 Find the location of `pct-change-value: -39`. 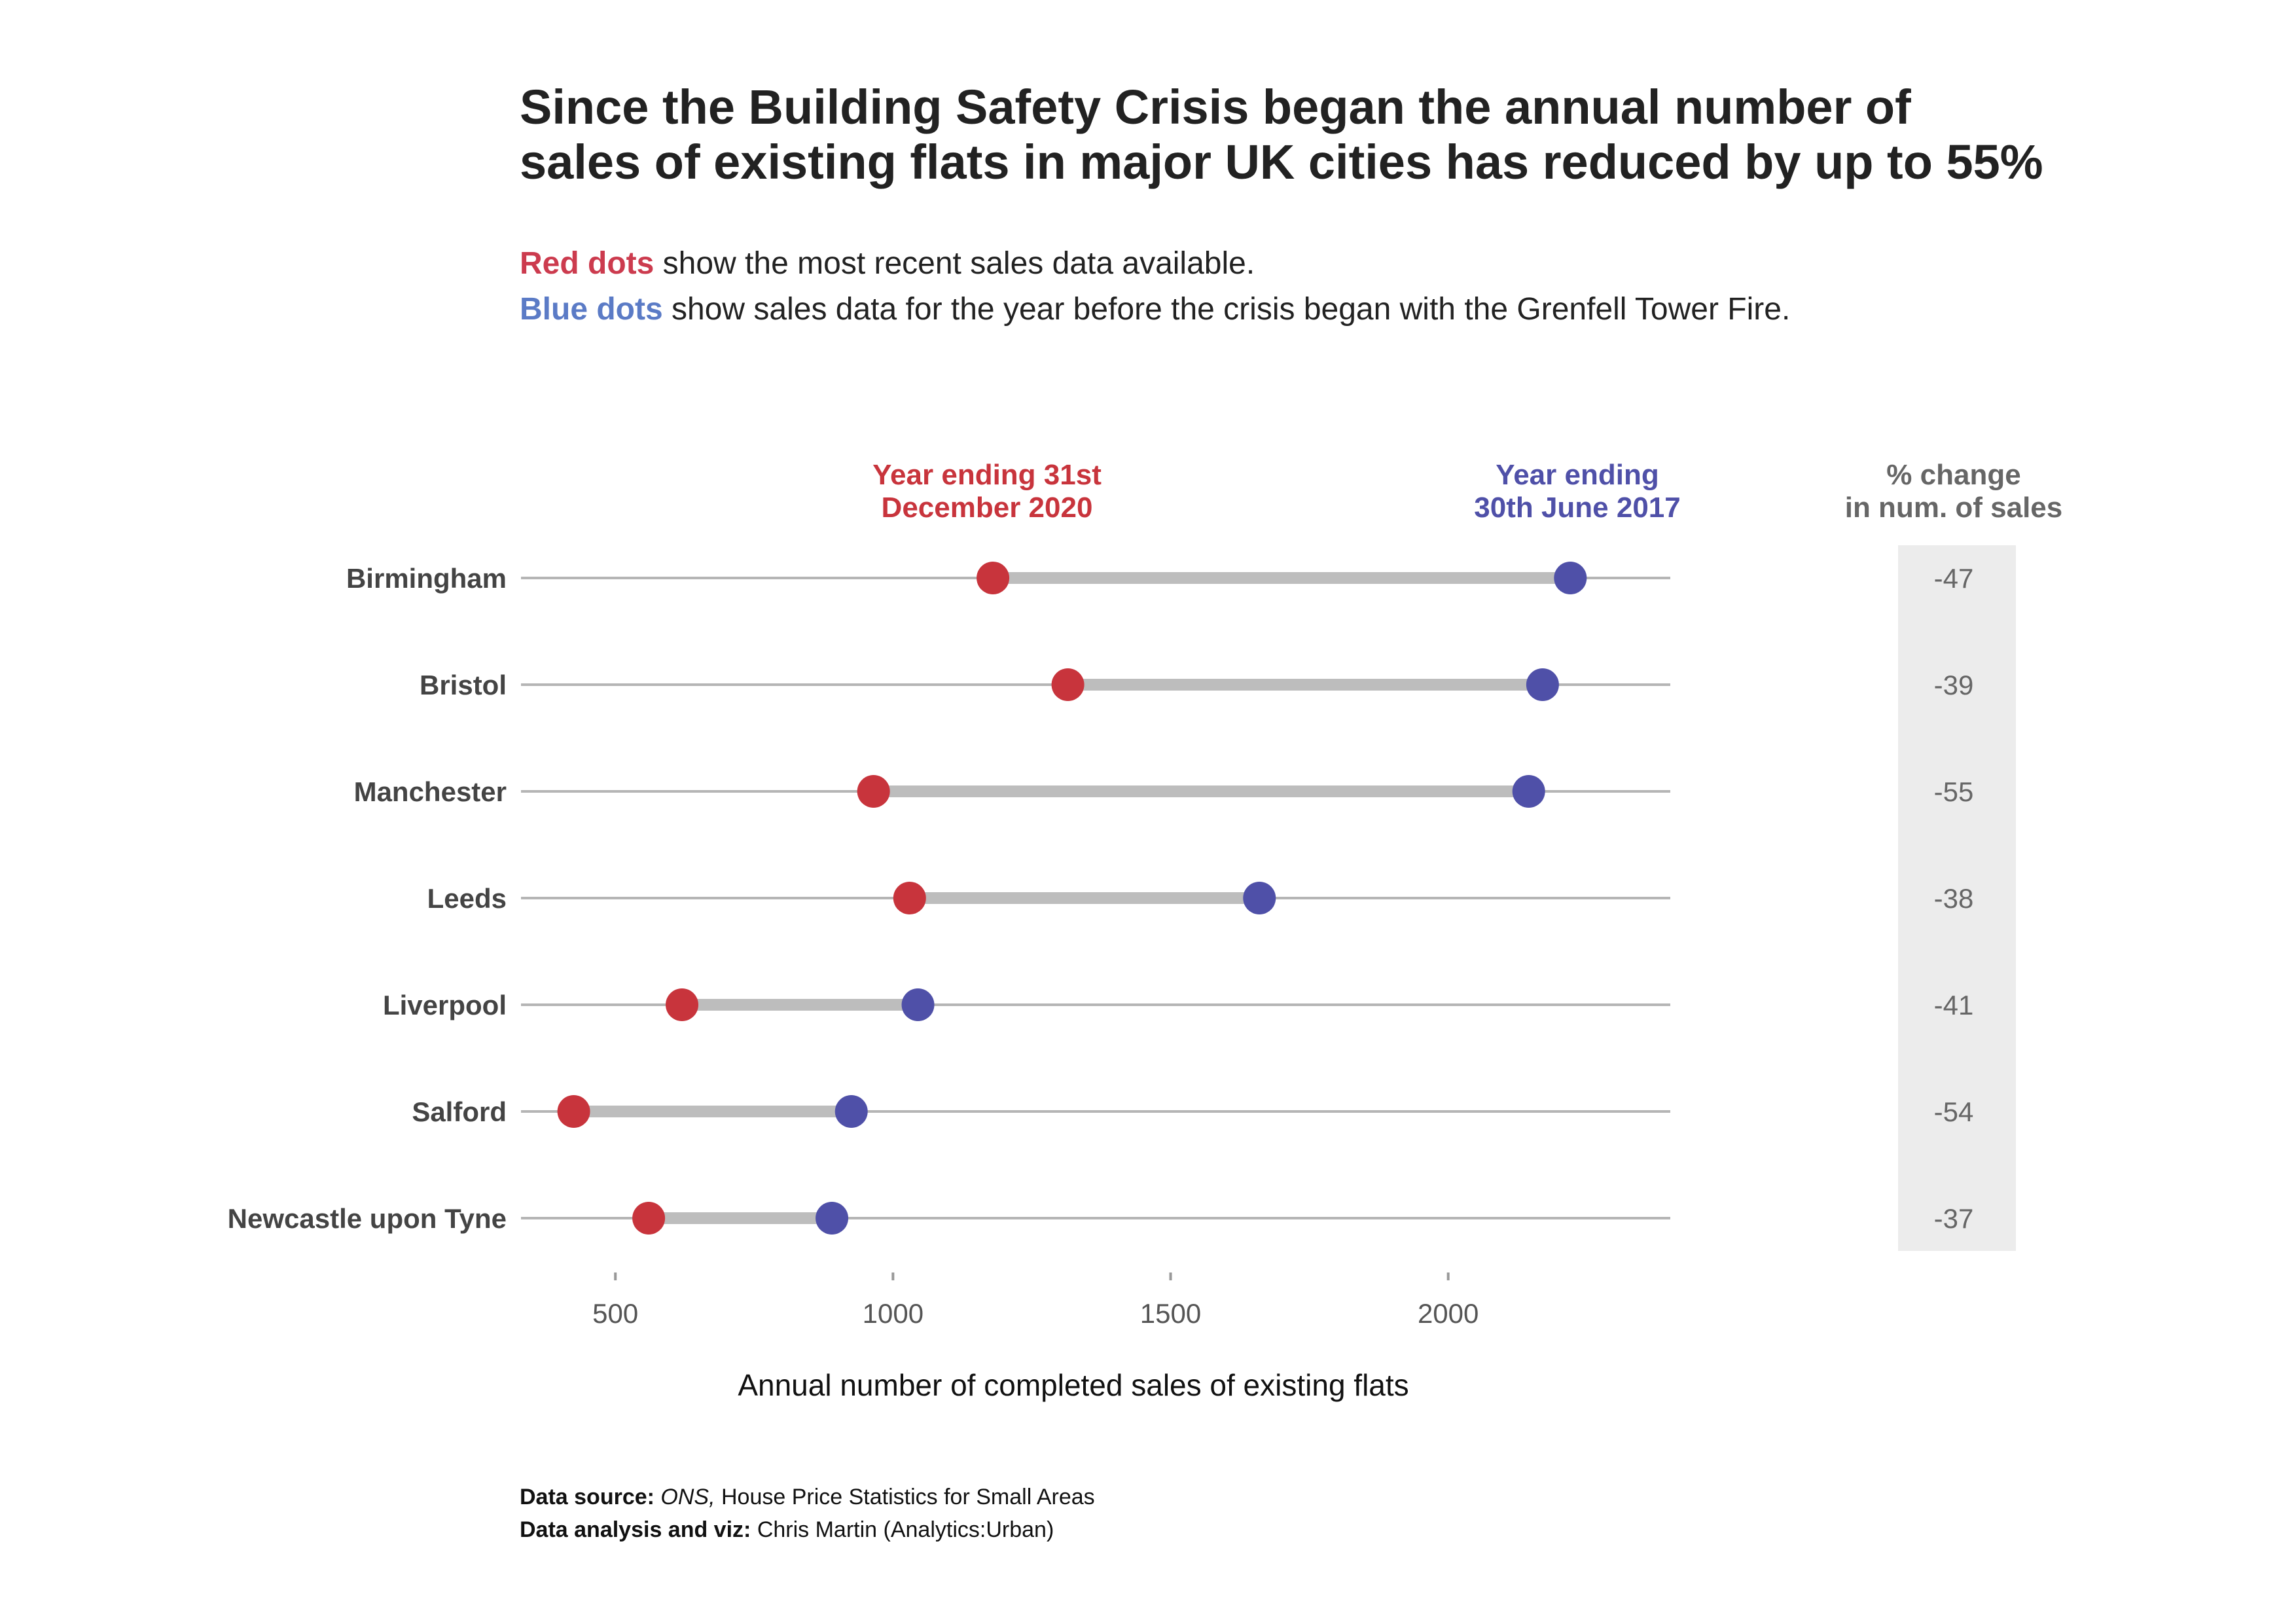

pct-change-value: -39 is located at coordinates (1954, 685).